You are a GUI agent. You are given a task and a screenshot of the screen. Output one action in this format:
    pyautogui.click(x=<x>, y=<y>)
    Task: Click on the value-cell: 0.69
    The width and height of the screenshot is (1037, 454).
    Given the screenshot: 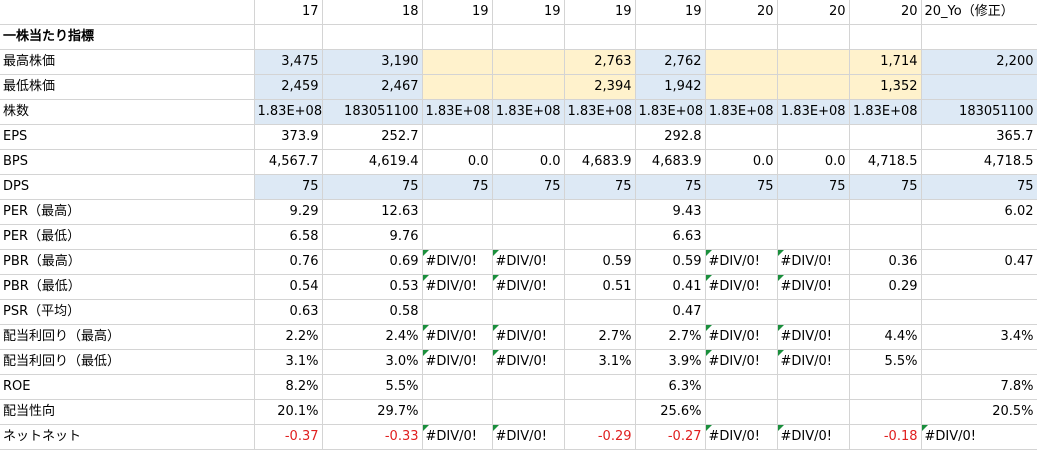 What is the action you would take?
    pyautogui.click(x=372, y=262)
    